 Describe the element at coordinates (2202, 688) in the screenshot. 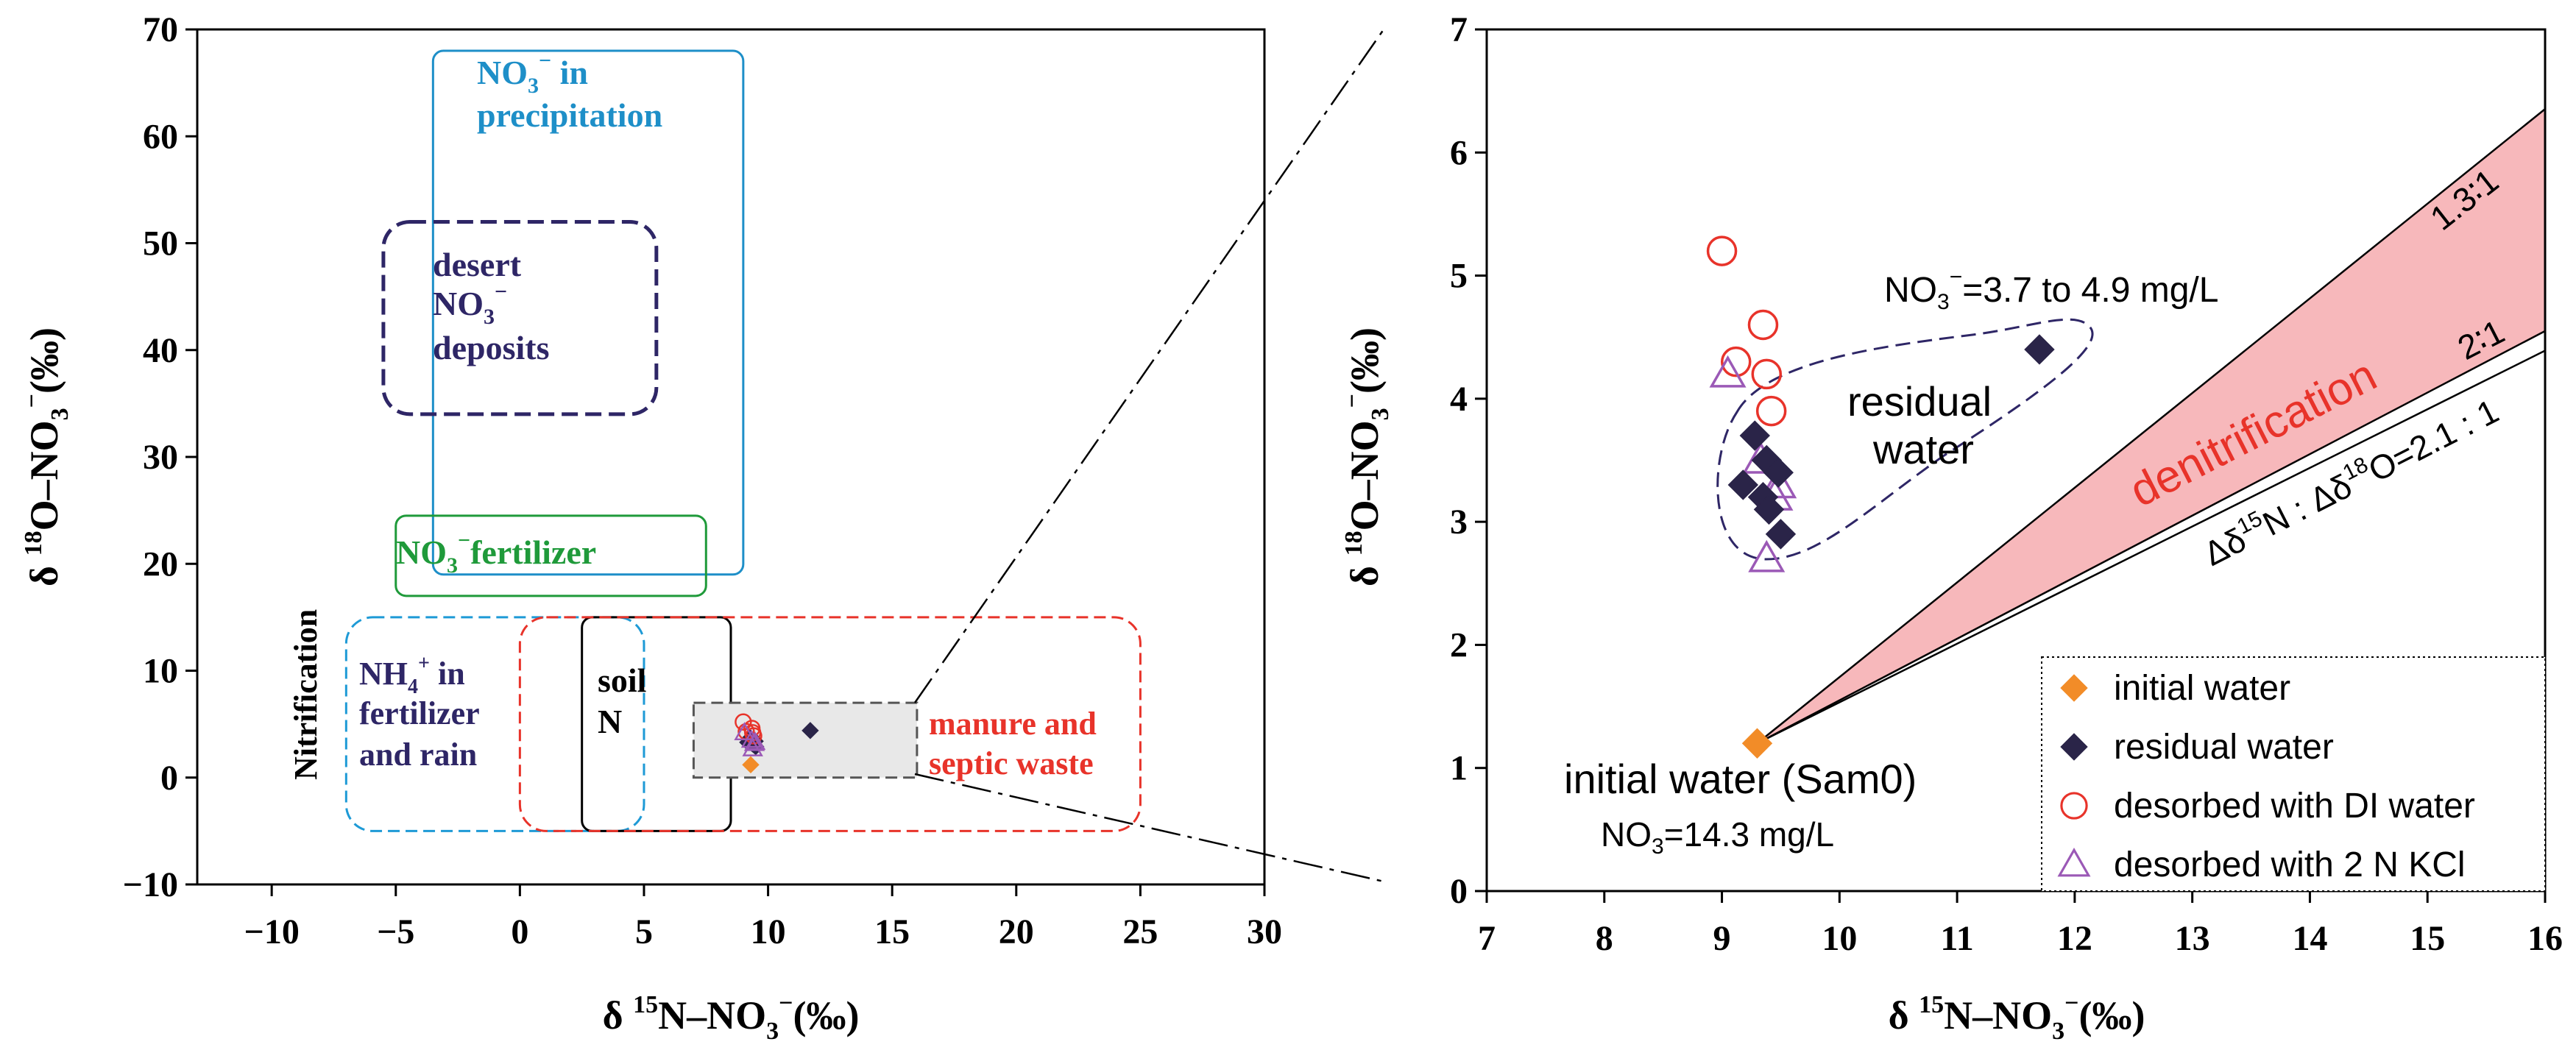

I see `legend-label: initial water` at that location.